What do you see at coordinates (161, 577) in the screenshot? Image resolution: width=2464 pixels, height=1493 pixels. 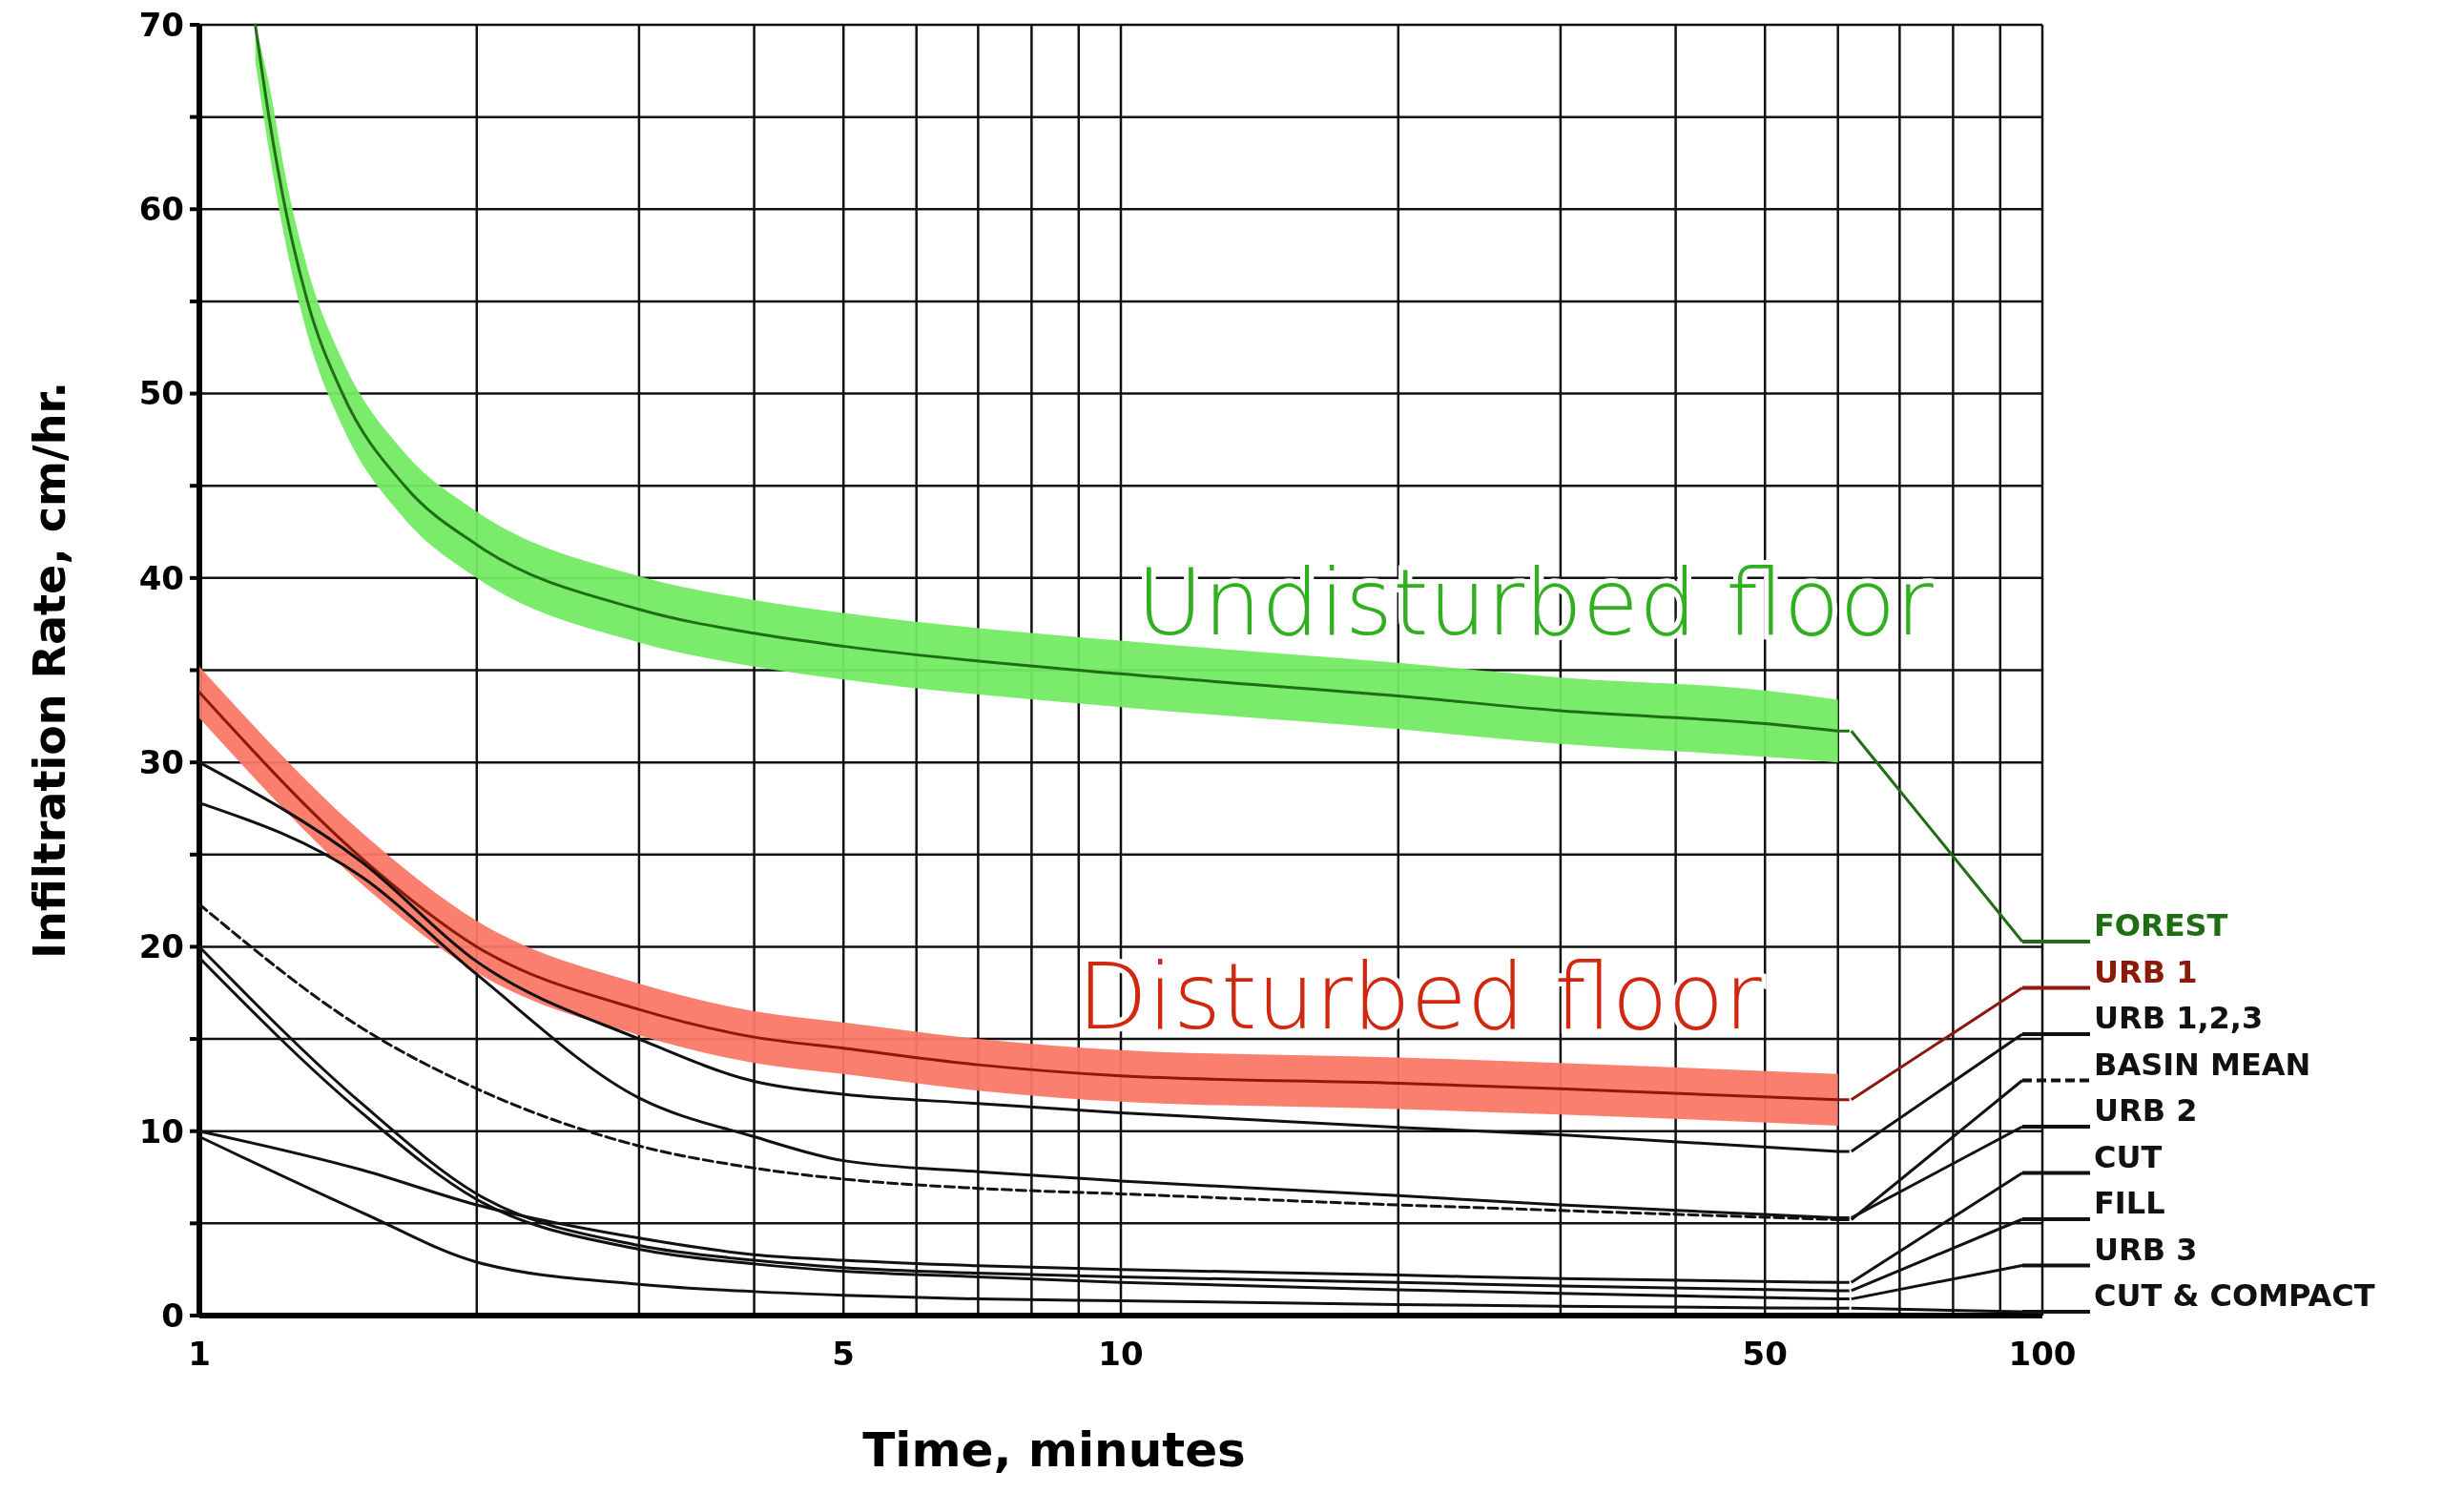 I see `y-tick-label: 40` at bounding box center [161, 577].